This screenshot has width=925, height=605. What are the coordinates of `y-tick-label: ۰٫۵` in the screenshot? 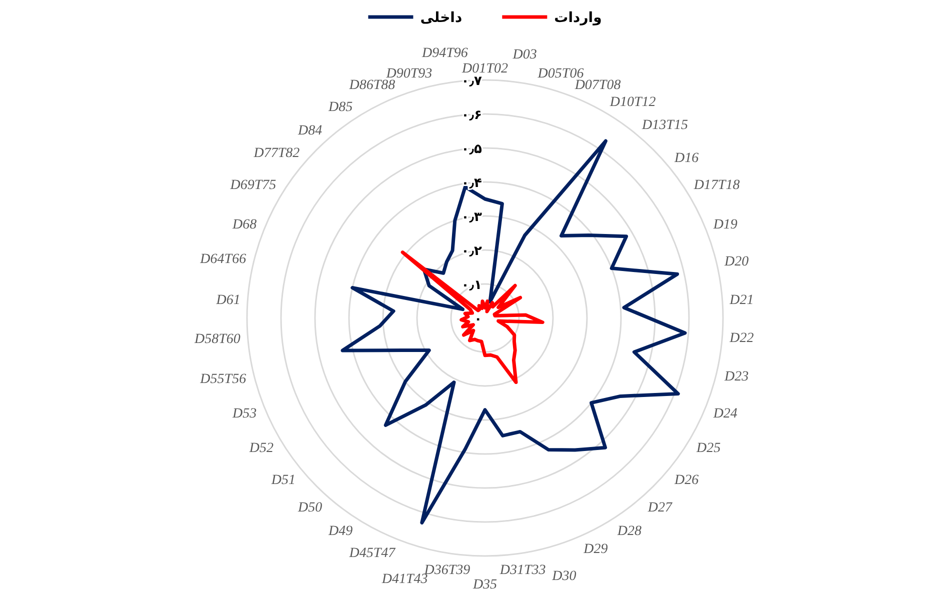 It's located at (471, 149).